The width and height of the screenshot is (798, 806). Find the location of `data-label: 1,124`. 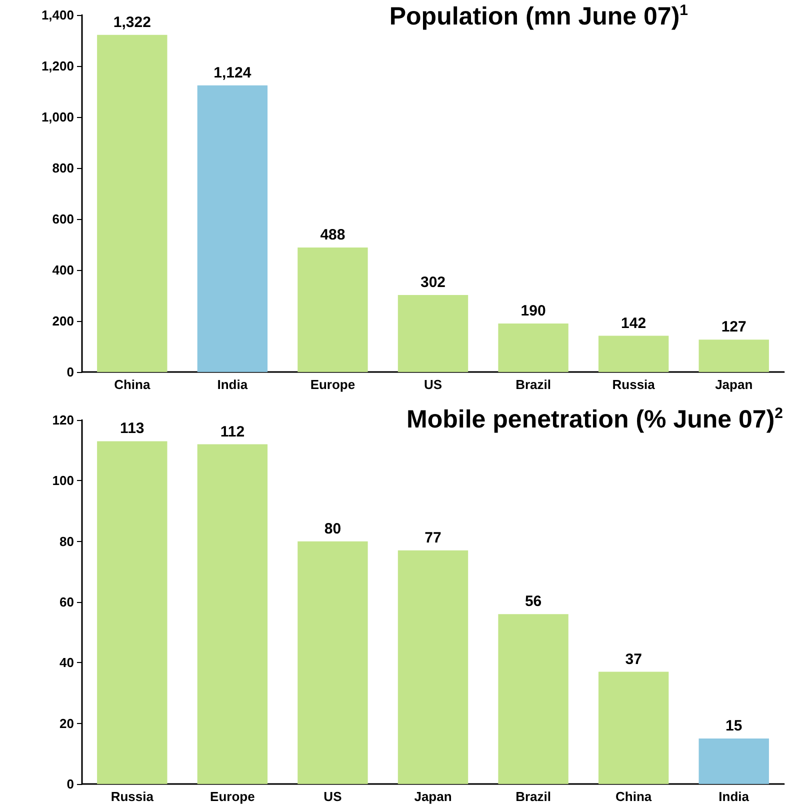

data-label: 1,124 is located at coordinates (233, 73).